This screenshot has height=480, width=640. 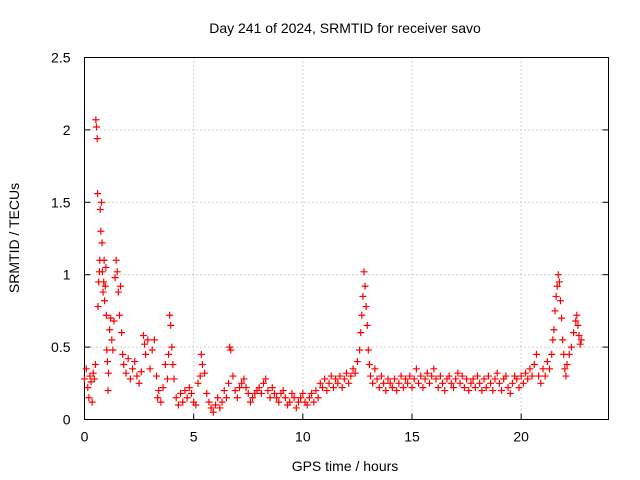 What do you see at coordinates (67, 275) in the screenshot?
I see `y-tick-label: 1` at bounding box center [67, 275].